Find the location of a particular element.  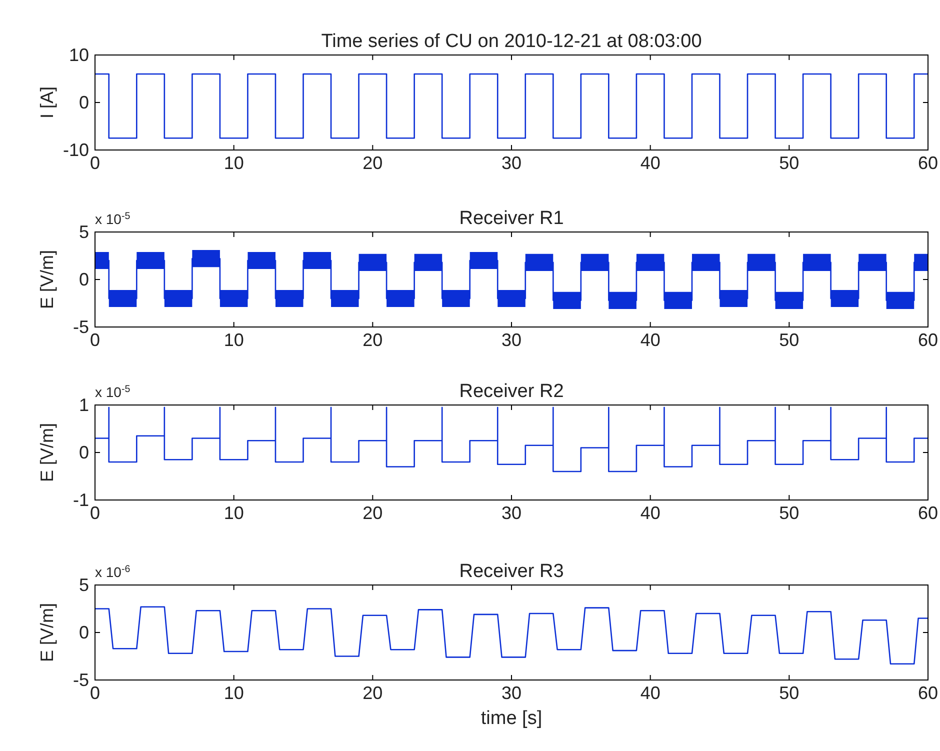

y-tick-label: -10 is located at coordinates (75, 150).